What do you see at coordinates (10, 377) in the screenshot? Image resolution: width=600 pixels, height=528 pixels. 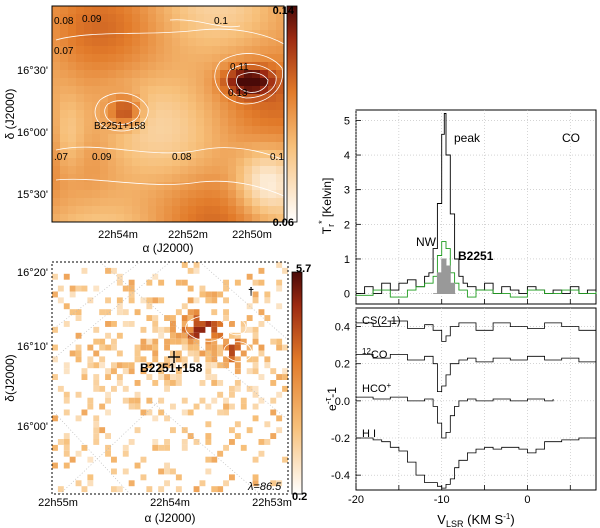 I see `y-axis-label: δ(J2000)` at bounding box center [10, 377].